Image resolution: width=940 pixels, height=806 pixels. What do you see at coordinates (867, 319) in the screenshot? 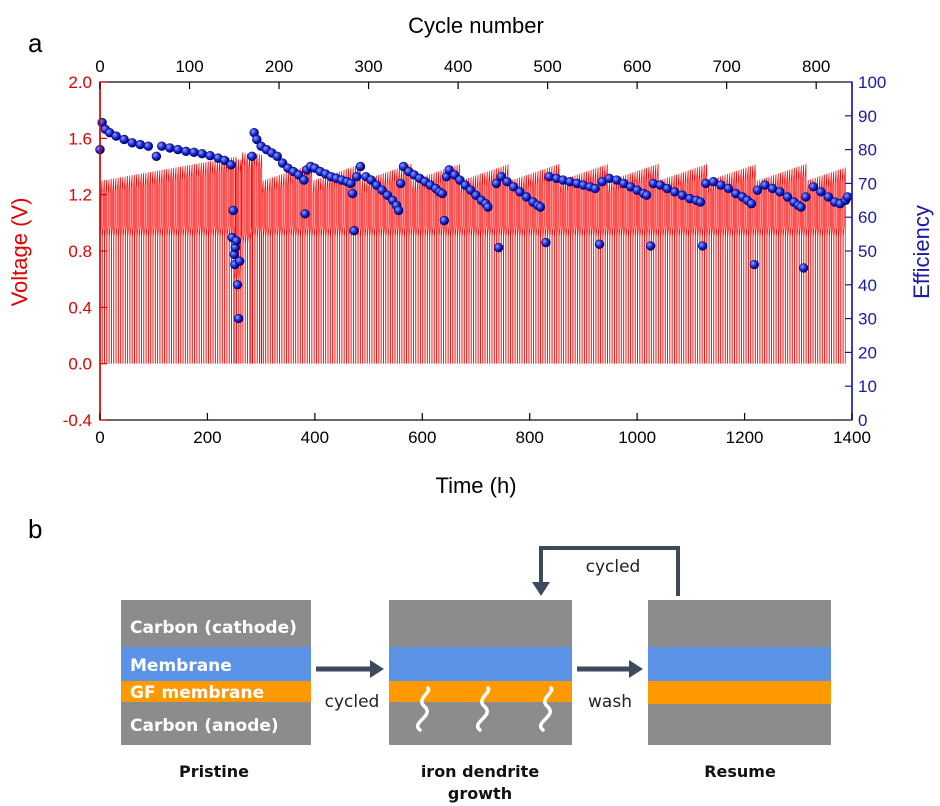
I see `y-right-tick-label: 30` at bounding box center [867, 319].